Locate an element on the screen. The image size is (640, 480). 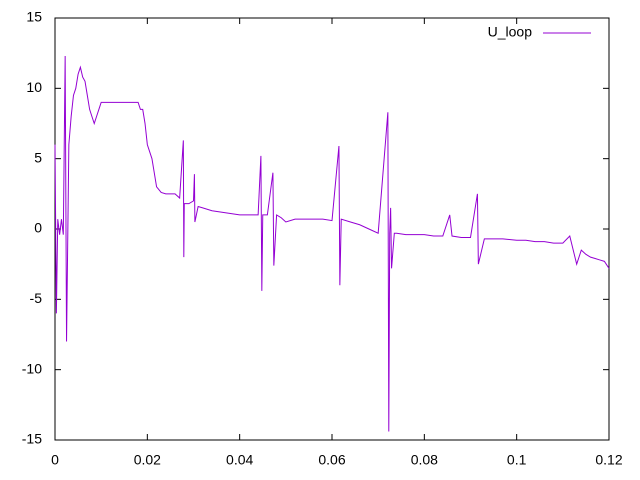
x-tick-label: 0 is located at coordinates (55, 460).